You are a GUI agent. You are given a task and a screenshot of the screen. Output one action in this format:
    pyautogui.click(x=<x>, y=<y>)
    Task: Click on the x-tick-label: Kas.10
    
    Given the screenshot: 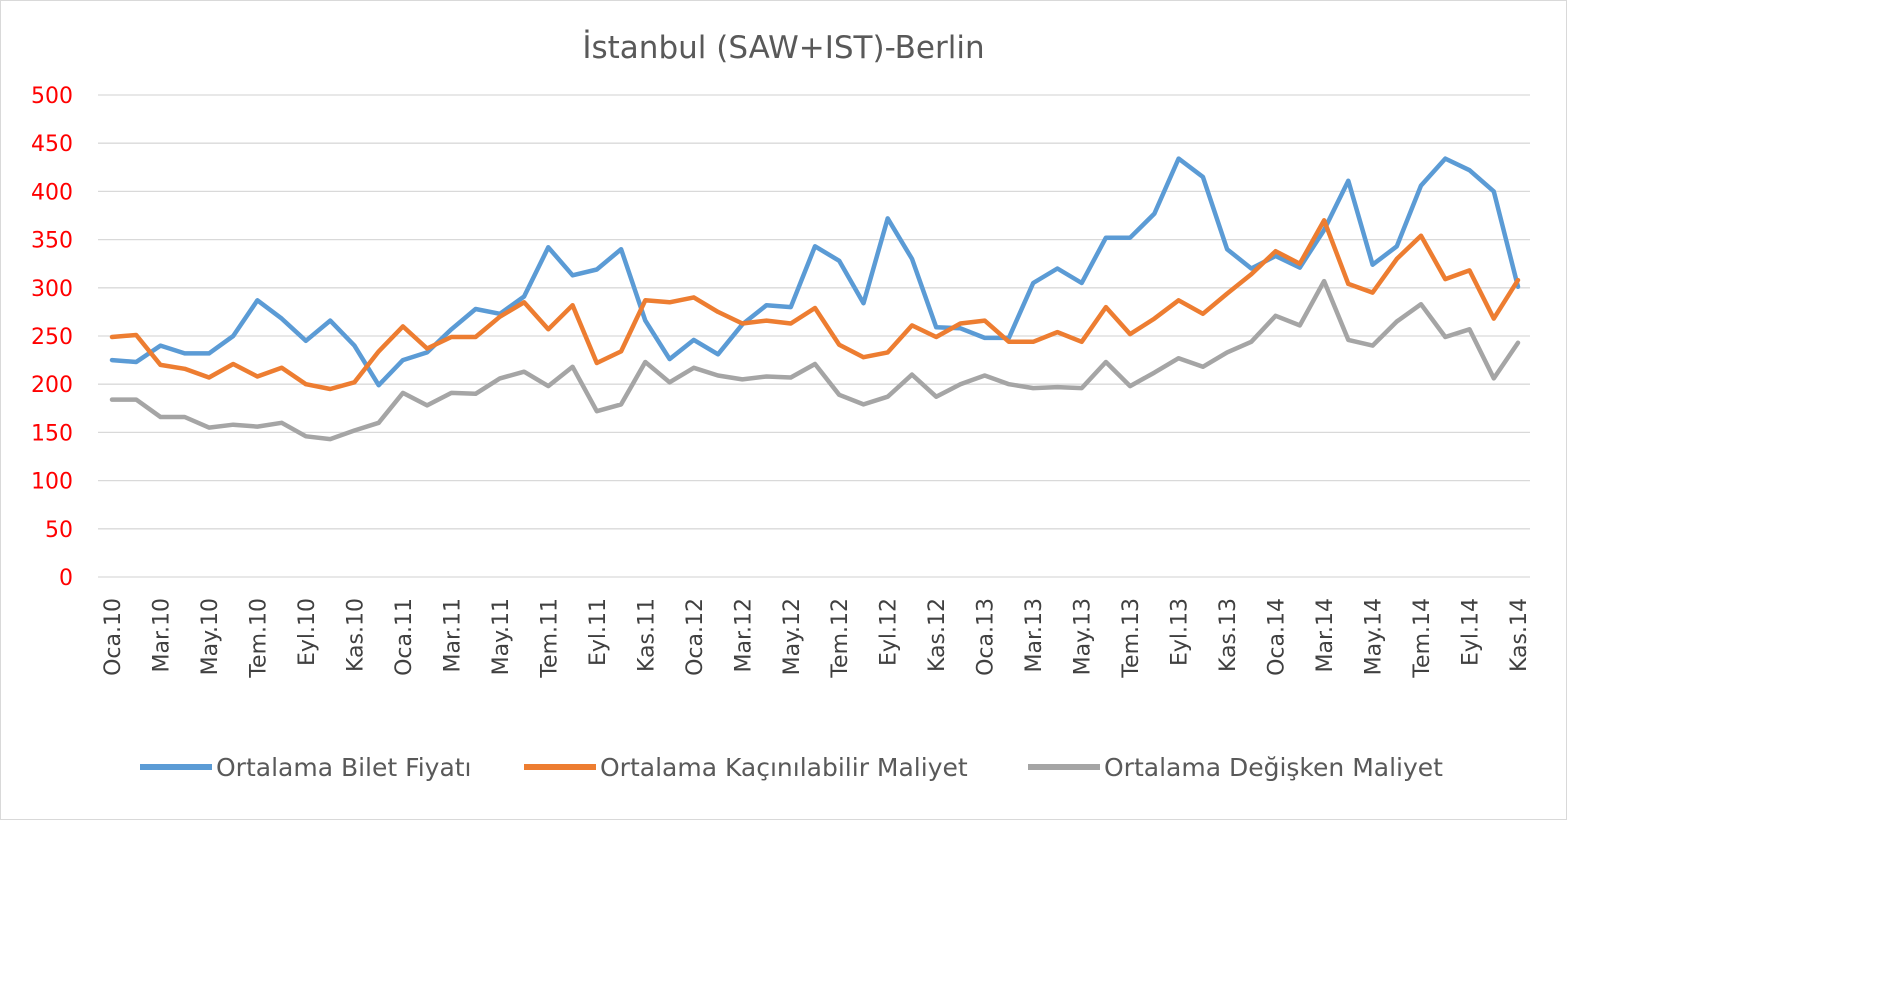 What is the action you would take?
    pyautogui.click(x=355, y=635)
    